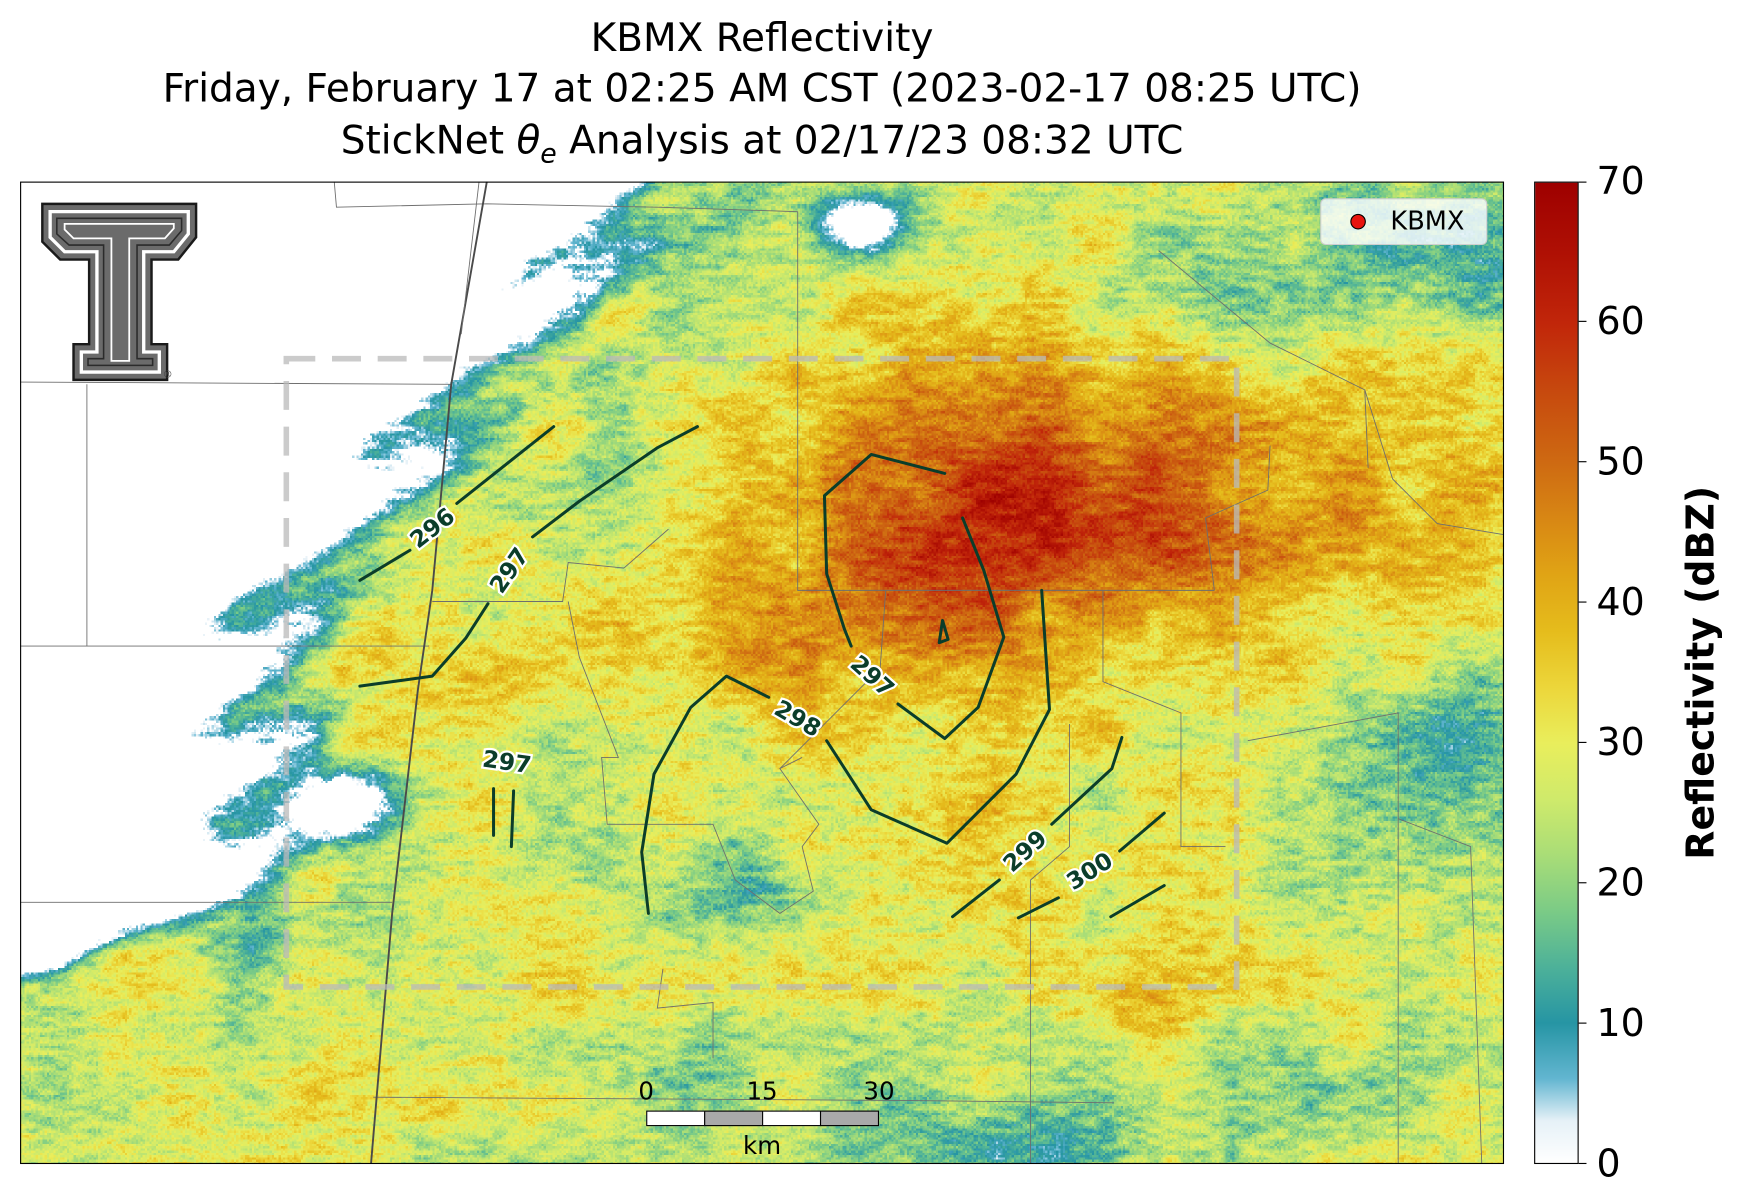  Describe the element at coordinates (1620, 743) in the screenshot. I see `colorbar-tick-label: 30` at that location.